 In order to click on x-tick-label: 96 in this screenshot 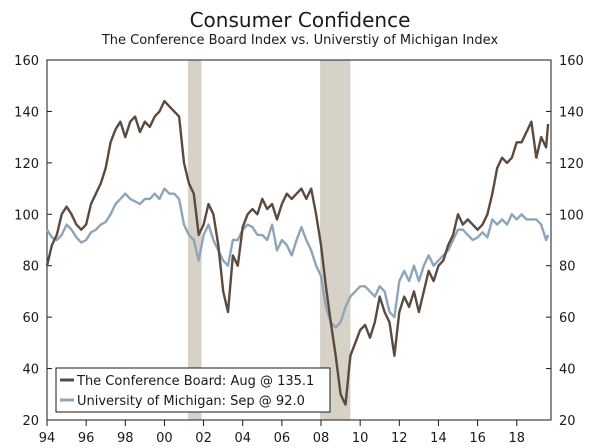, I will do `click(86, 438)`.